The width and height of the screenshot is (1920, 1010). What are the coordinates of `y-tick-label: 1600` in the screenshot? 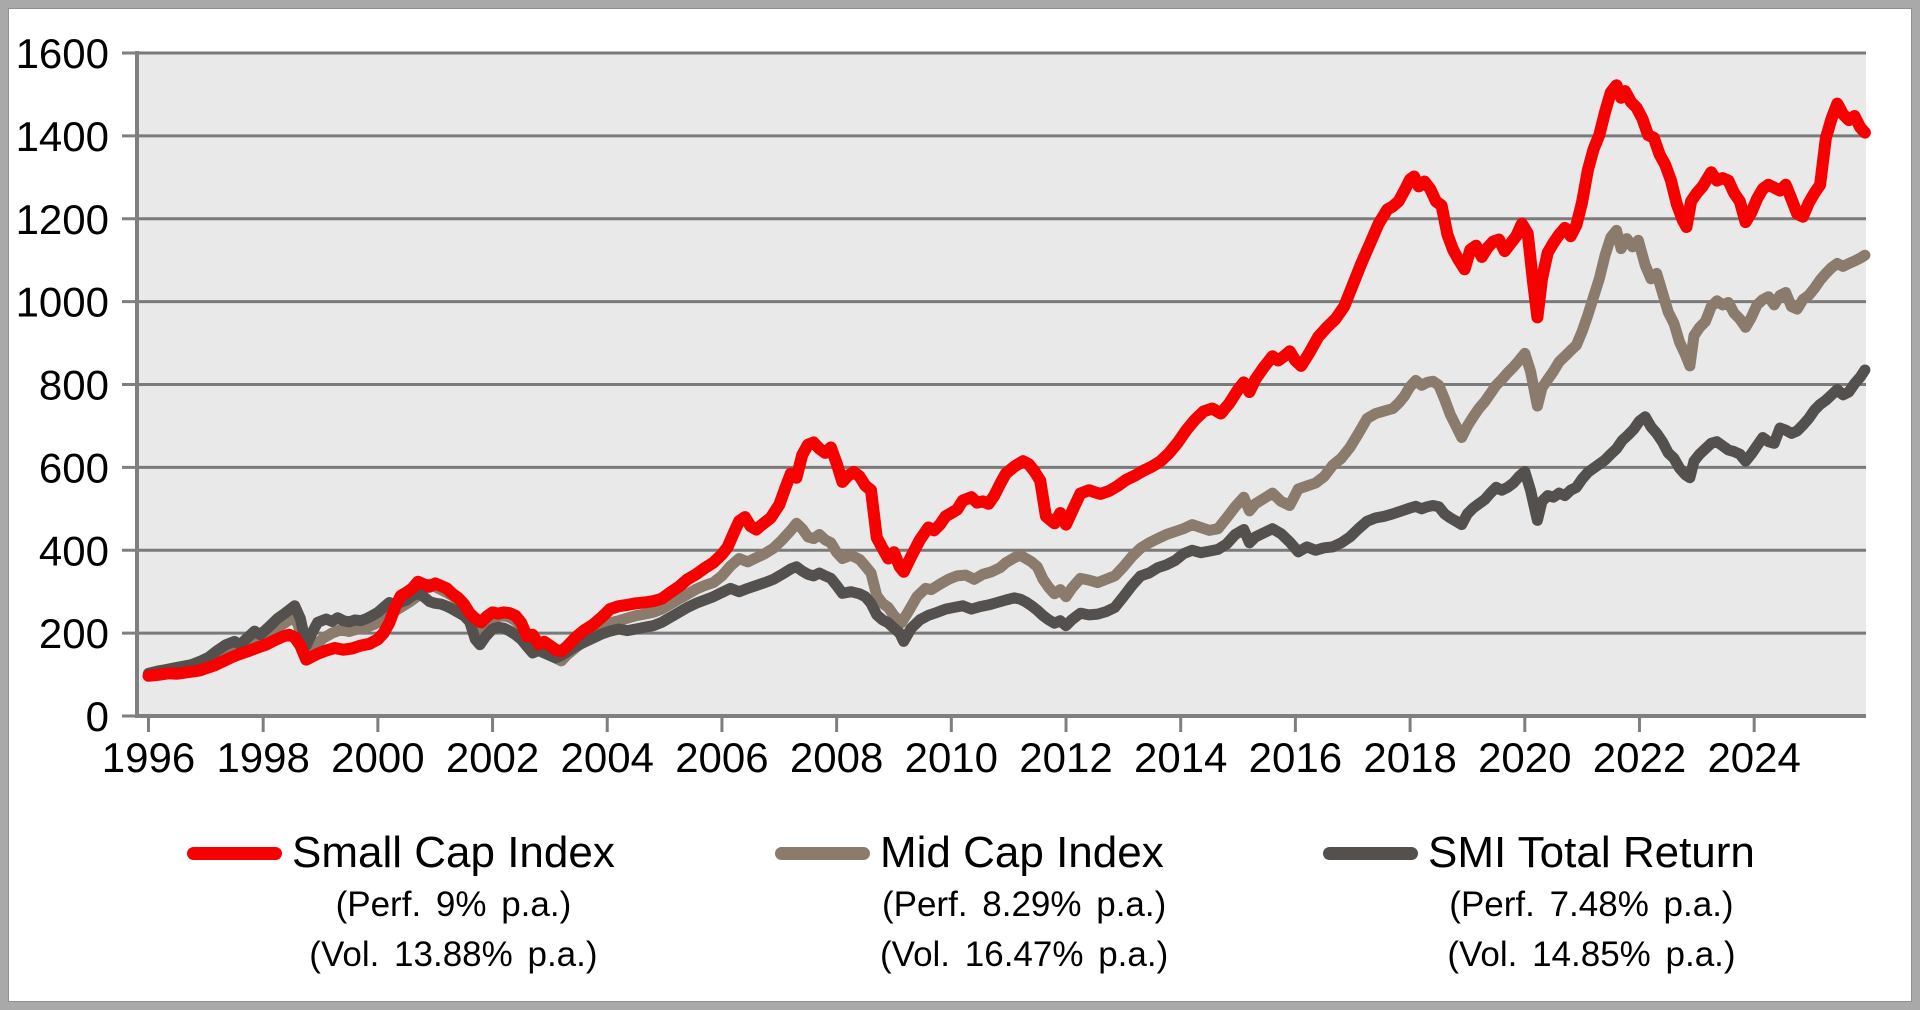 It's located at (62, 53).